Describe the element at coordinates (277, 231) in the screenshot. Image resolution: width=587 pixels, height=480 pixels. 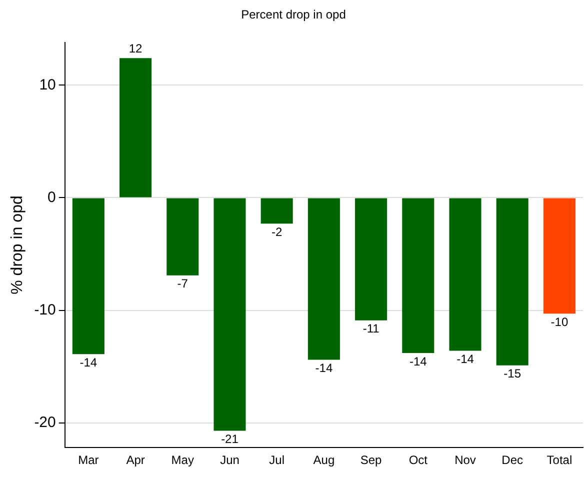
I see `data-label: -2` at that location.